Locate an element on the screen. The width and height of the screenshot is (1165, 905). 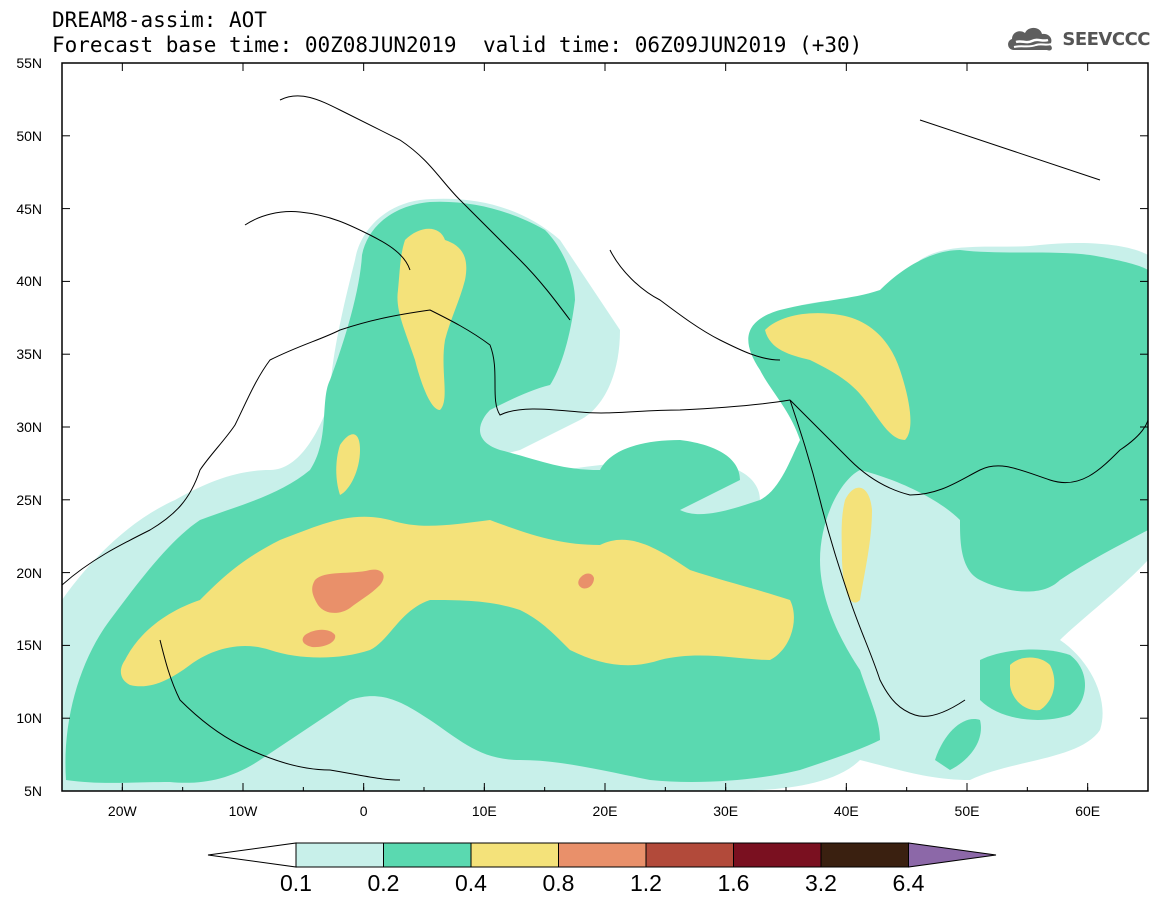
colorbar-label: 0.4 is located at coordinates (471, 883).